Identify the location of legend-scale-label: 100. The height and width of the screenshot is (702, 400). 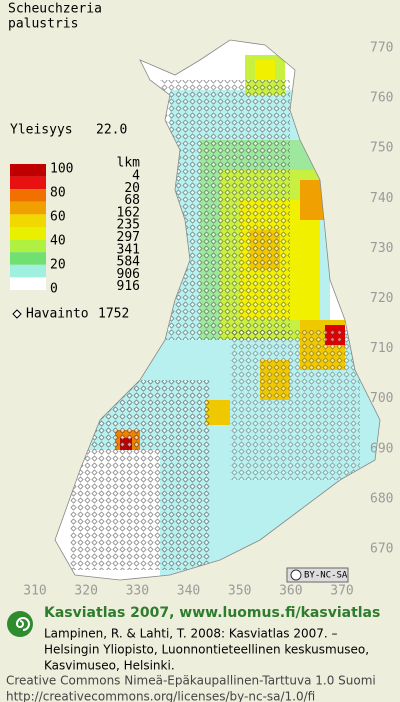
(61, 169).